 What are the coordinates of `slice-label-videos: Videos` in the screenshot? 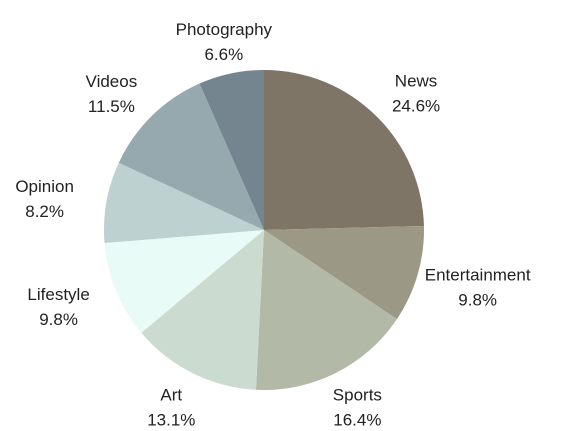 It's located at (112, 81).